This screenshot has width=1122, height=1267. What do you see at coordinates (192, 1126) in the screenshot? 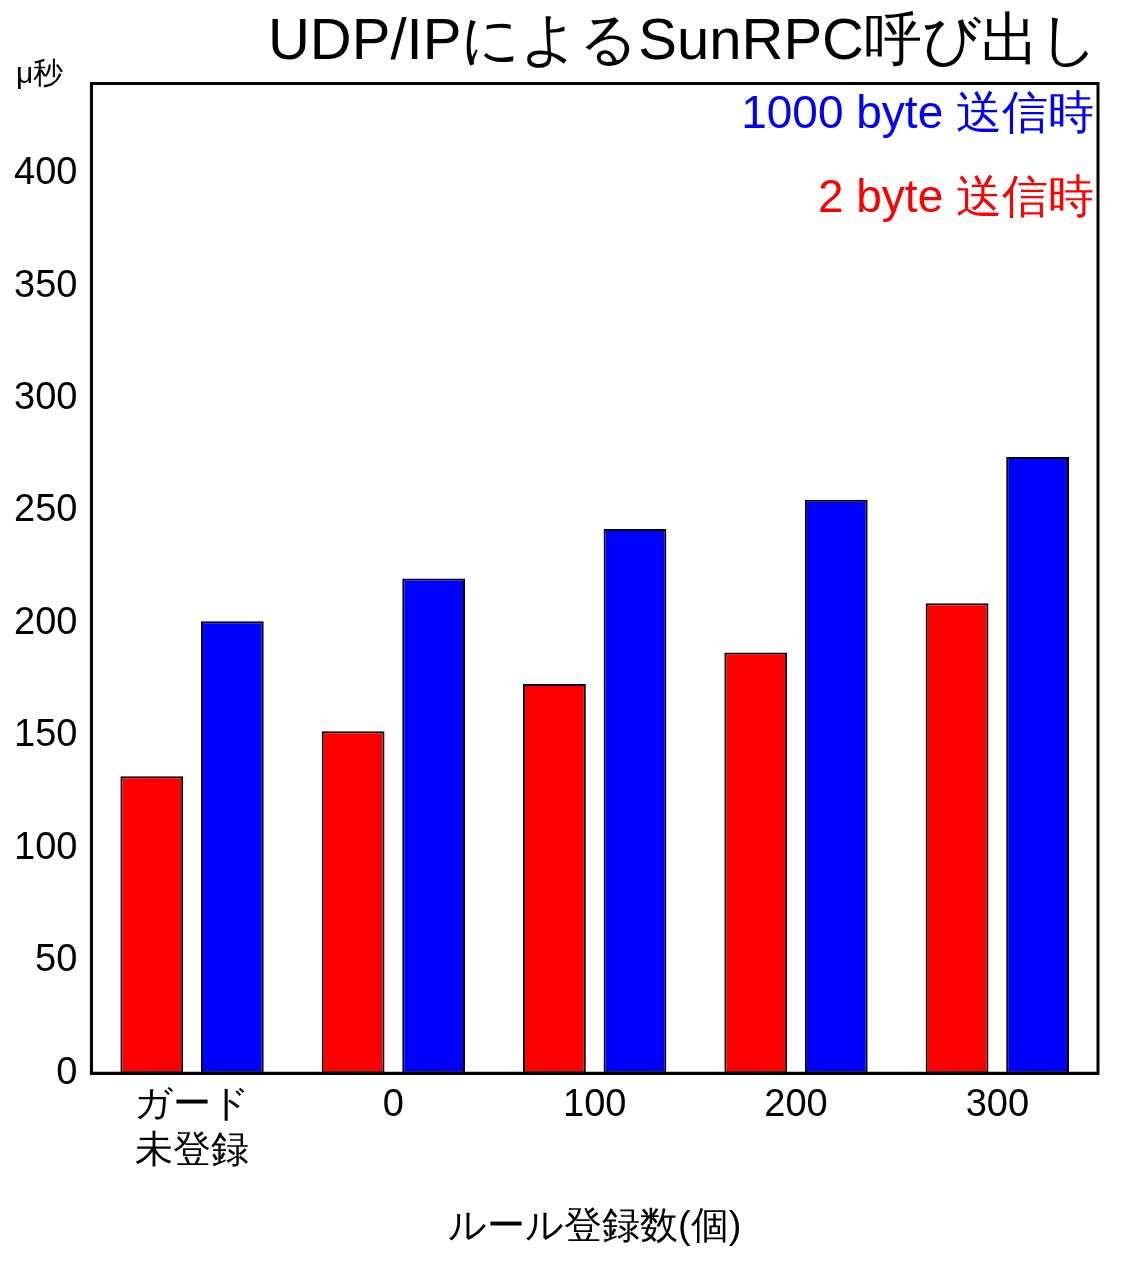
I see `x-tick-label: ガード未登録` at bounding box center [192, 1126].